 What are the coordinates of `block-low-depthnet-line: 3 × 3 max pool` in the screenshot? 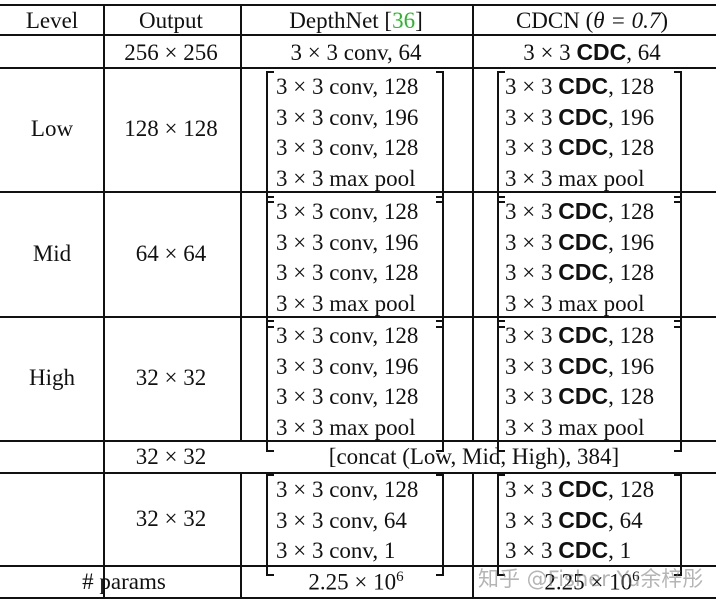 It's located at (346, 178).